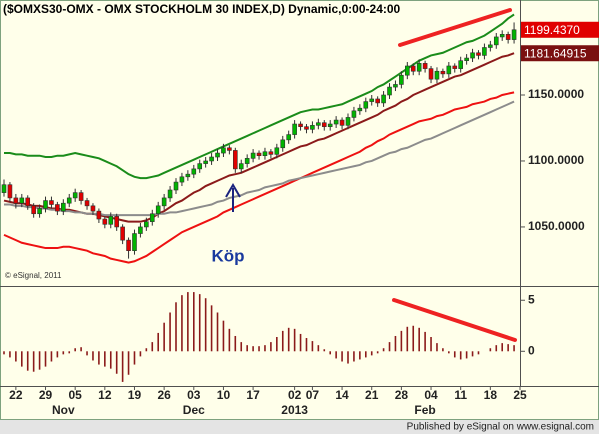 This screenshot has height=434, width=599. What do you see at coordinates (253, 395) in the screenshot?
I see `x-tick-label: 17` at bounding box center [253, 395].